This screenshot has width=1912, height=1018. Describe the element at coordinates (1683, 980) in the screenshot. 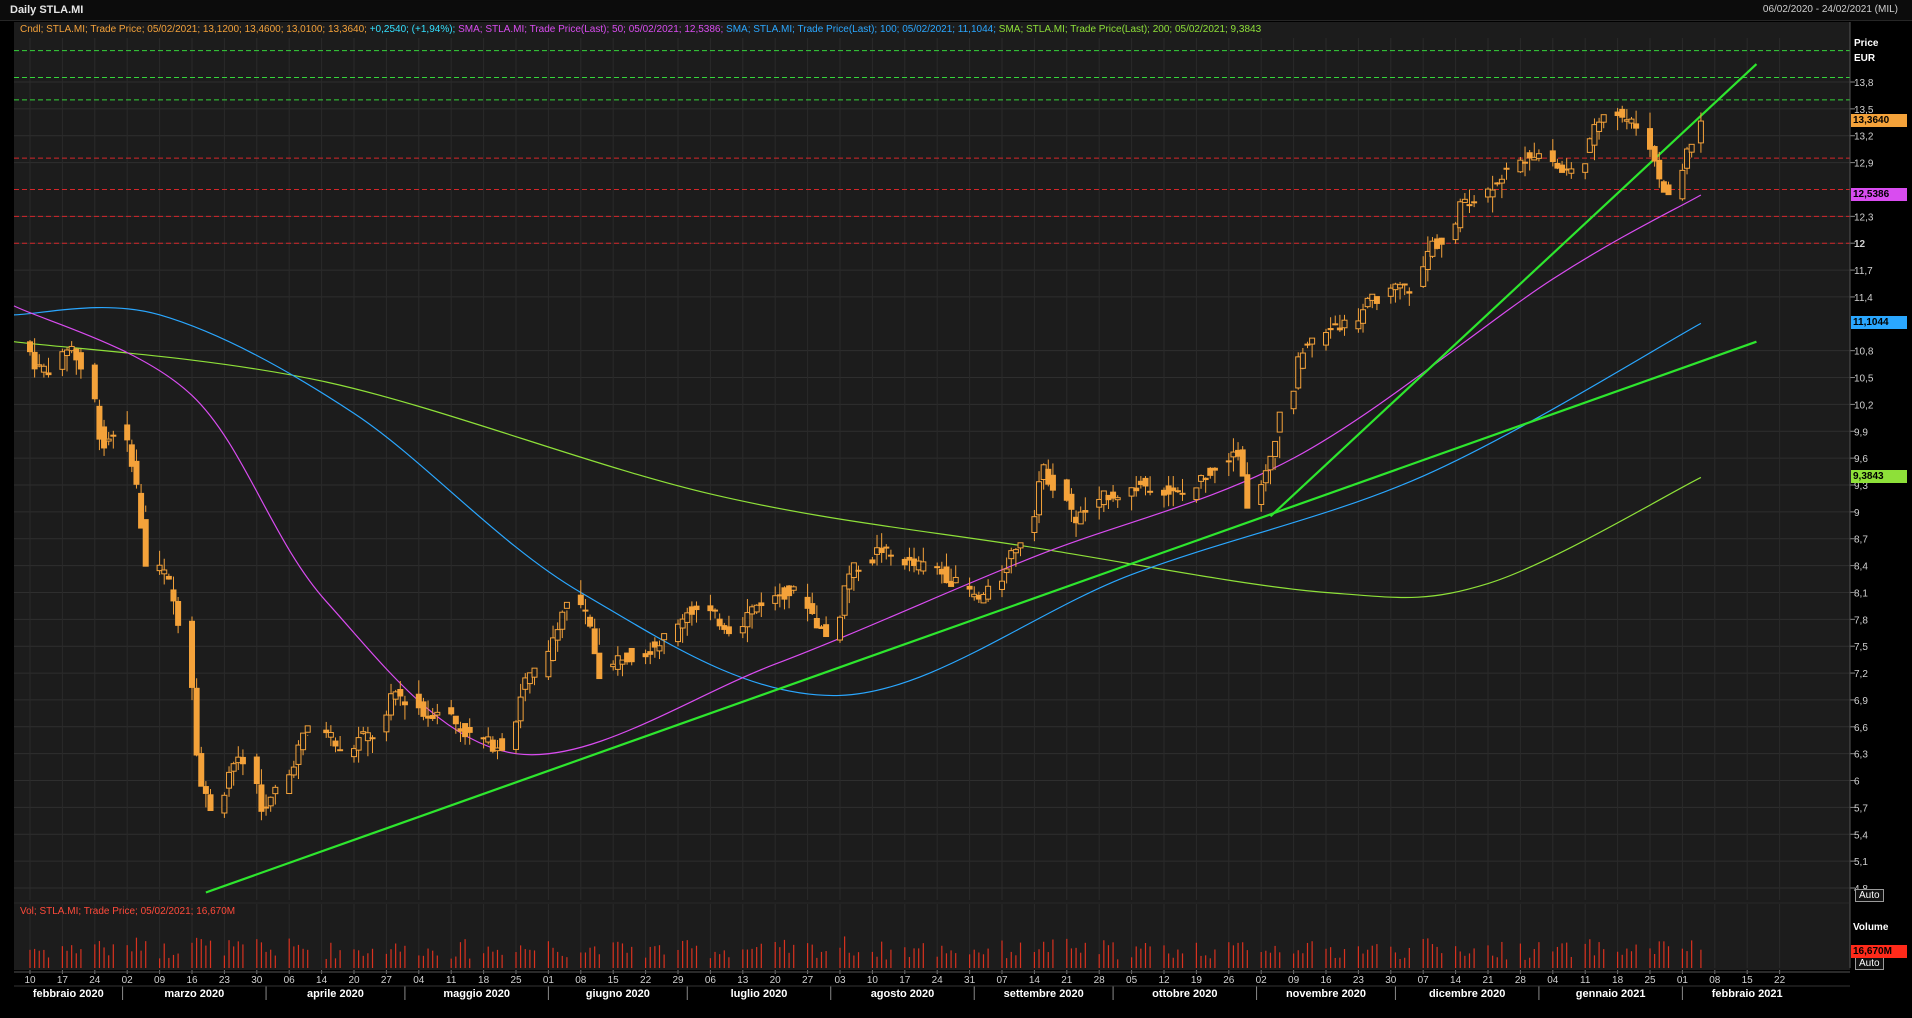

I see `x-day-label: 01` at that location.